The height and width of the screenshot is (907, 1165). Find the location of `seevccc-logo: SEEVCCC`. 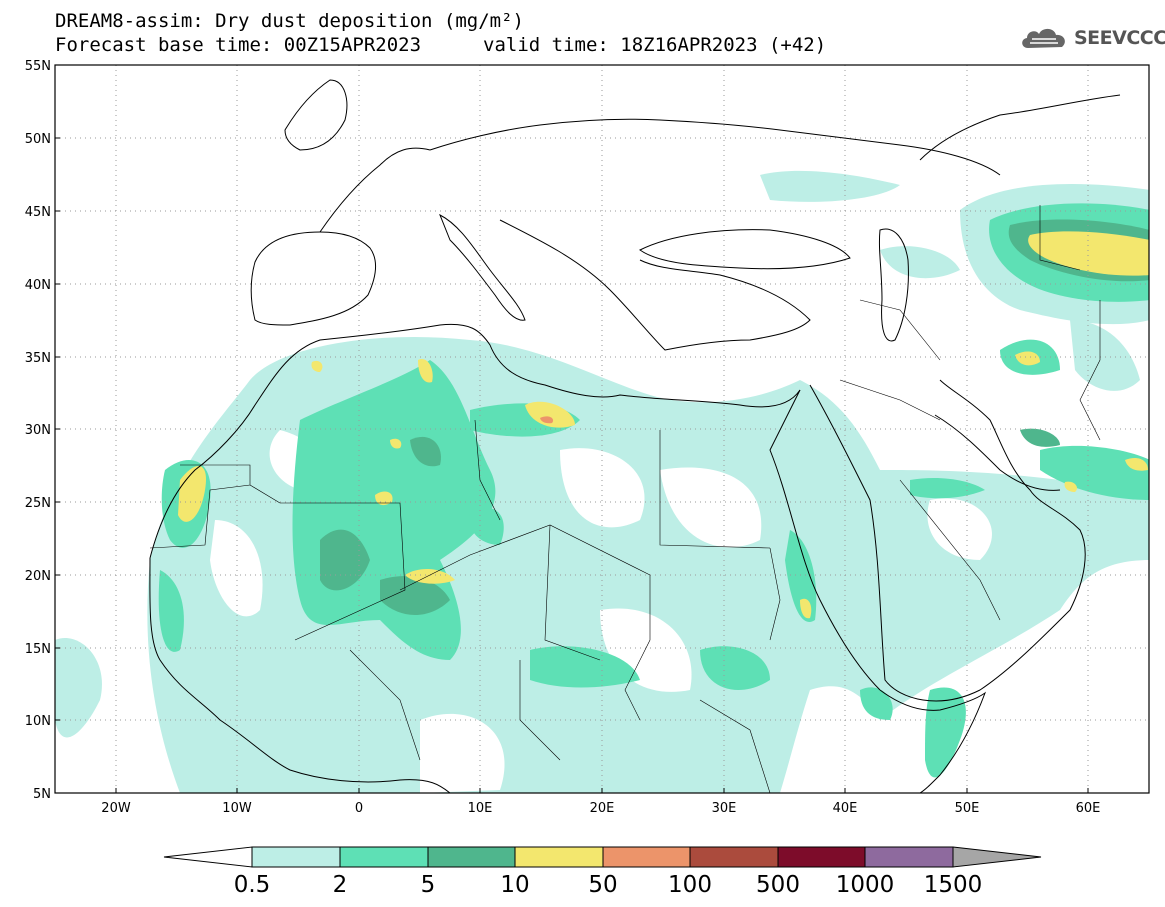

seevccc-logo: SEEVCCC is located at coordinates (1091, 38).